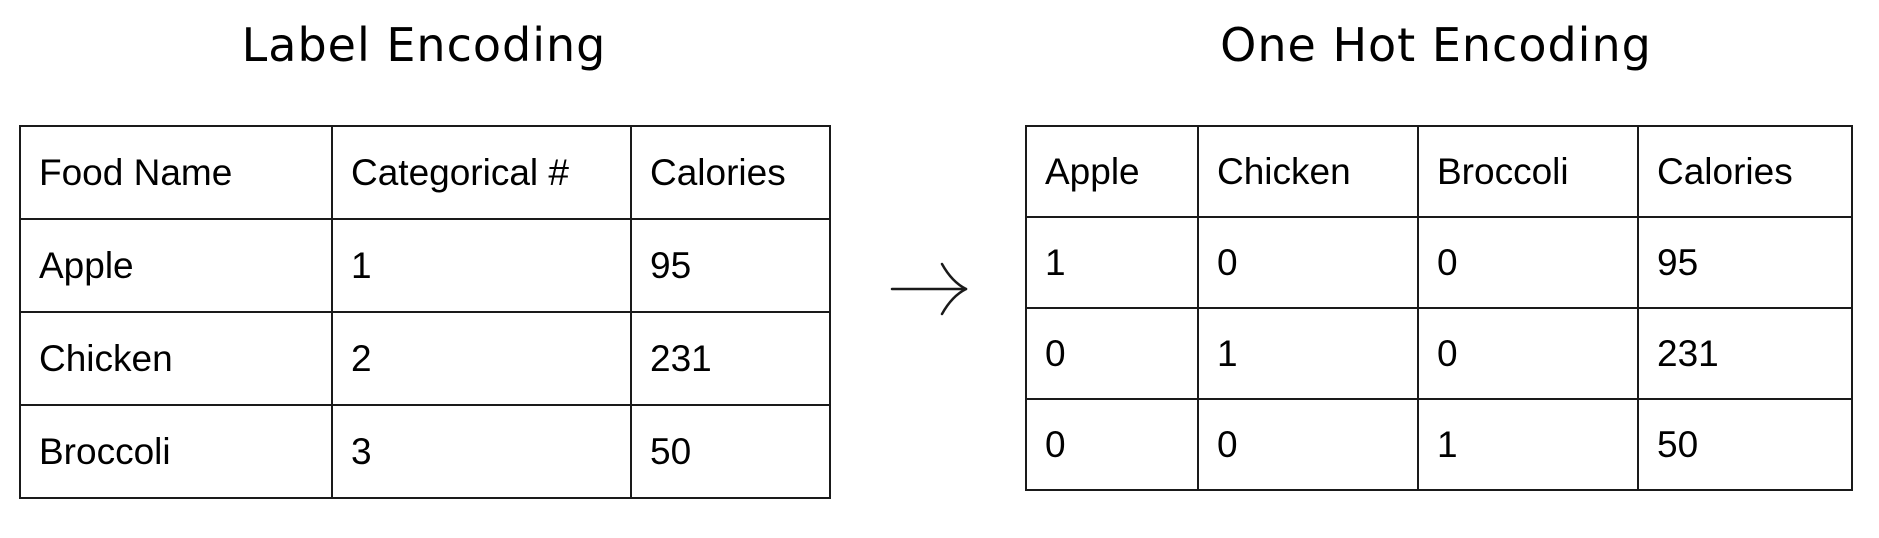  I want to click on table-row: Broccoli 3 50, so click(425, 451).